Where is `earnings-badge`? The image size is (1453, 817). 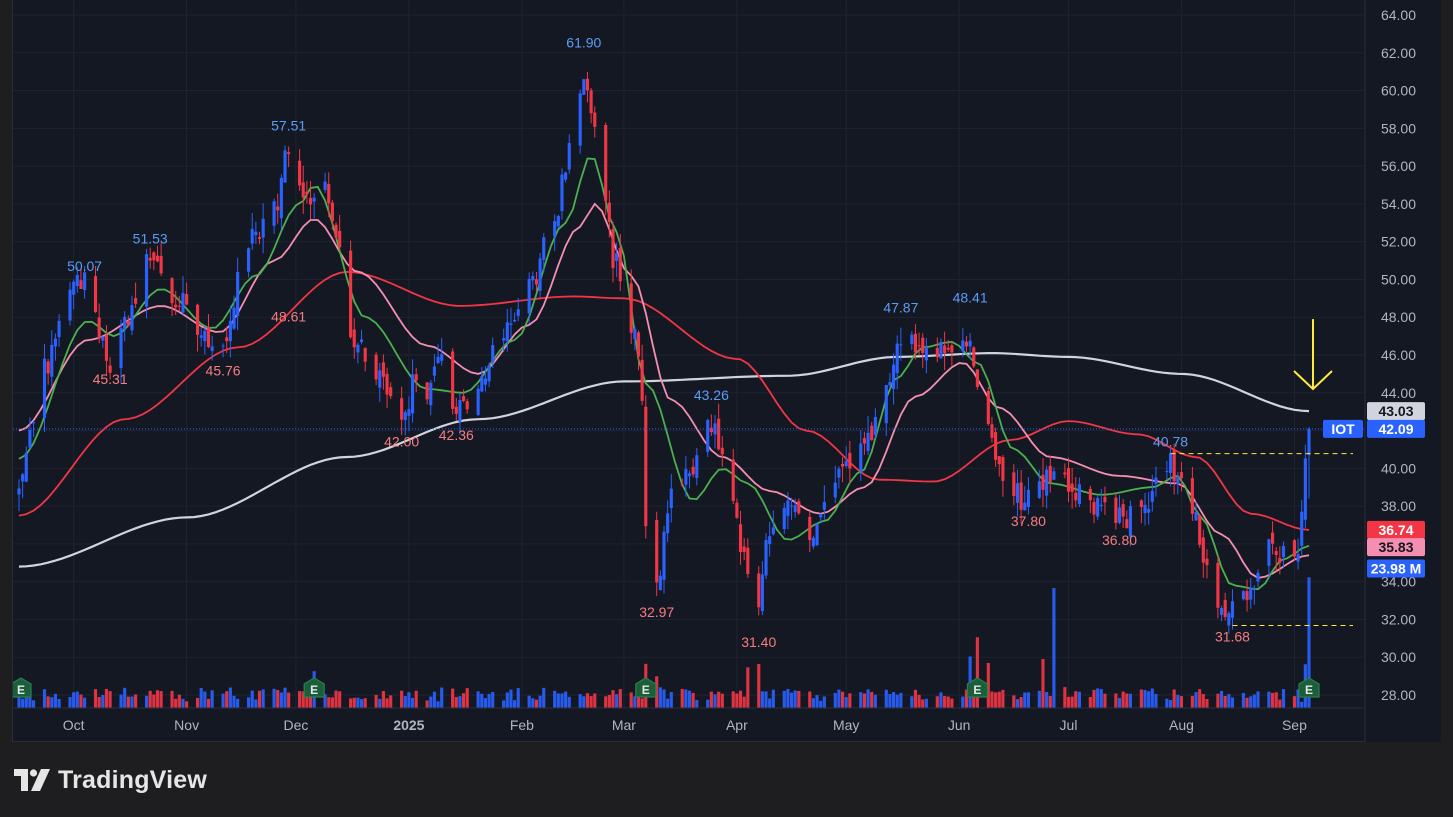 earnings-badge is located at coordinates (977, 687).